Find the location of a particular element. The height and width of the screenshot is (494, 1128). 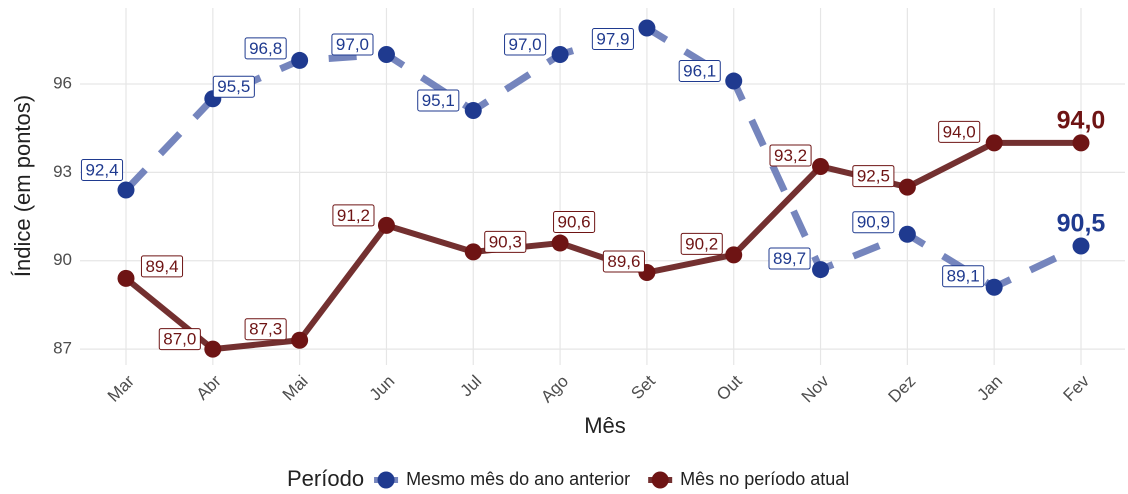

data-label-text: 91,2 is located at coordinates (353, 215).